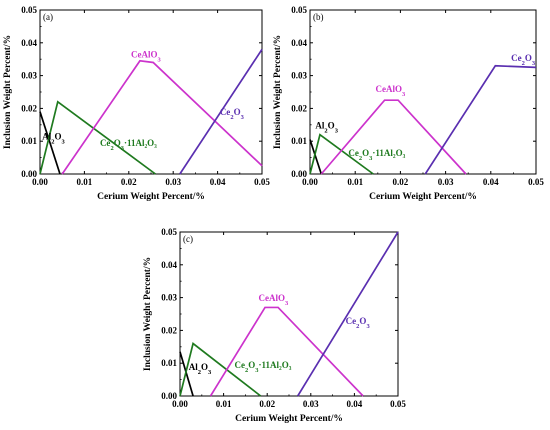  What do you see at coordinates (173, 182) in the screenshot?
I see `x-tick-label: 0.03` at bounding box center [173, 182].